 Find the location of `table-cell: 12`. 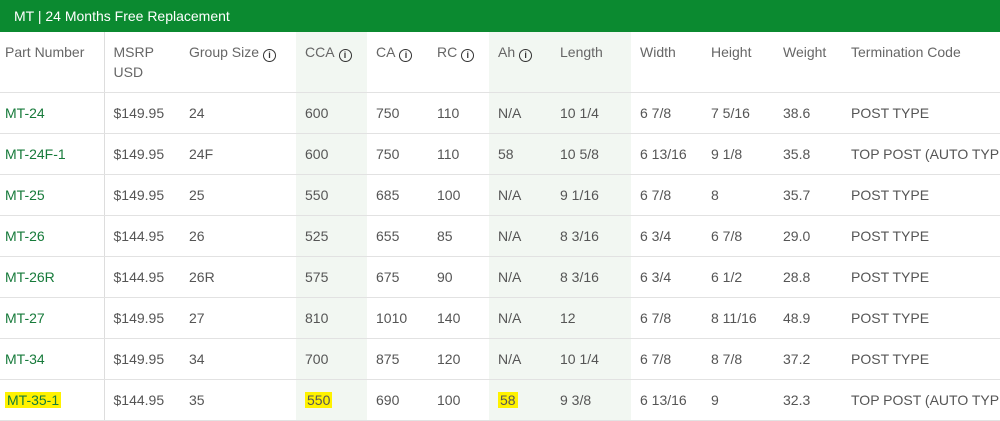

table-cell: 12 is located at coordinates (591, 318).